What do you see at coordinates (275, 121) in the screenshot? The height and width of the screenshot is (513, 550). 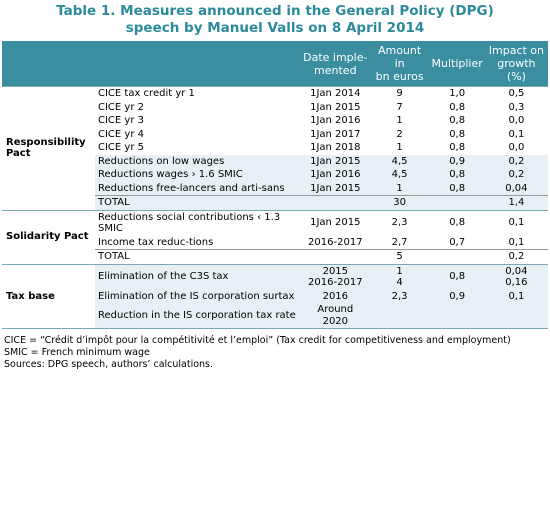 I see `table-row: CICE yr 3 1Jan 2016 1 0,8 0,0` at bounding box center [275, 121].